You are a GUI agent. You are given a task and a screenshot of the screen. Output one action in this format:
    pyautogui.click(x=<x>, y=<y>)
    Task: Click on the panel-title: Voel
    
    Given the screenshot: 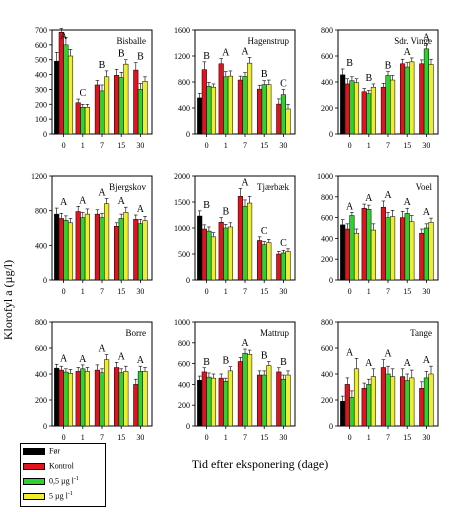 What is the action you would take?
    pyautogui.click(x=424, y=187)
    